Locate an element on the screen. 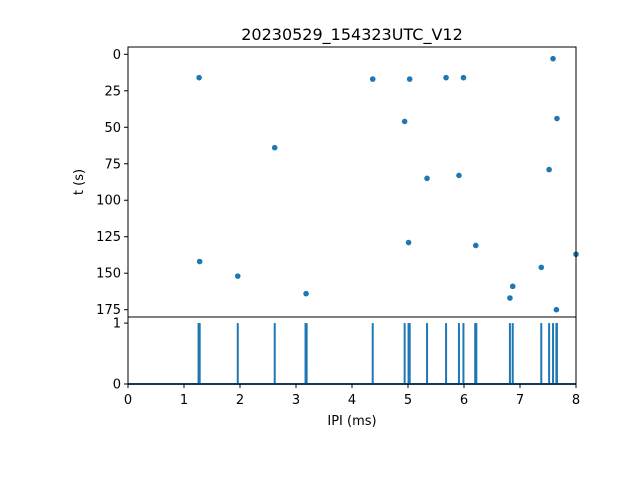  x-tick-label: 0 is located at coordinates (128, 400).